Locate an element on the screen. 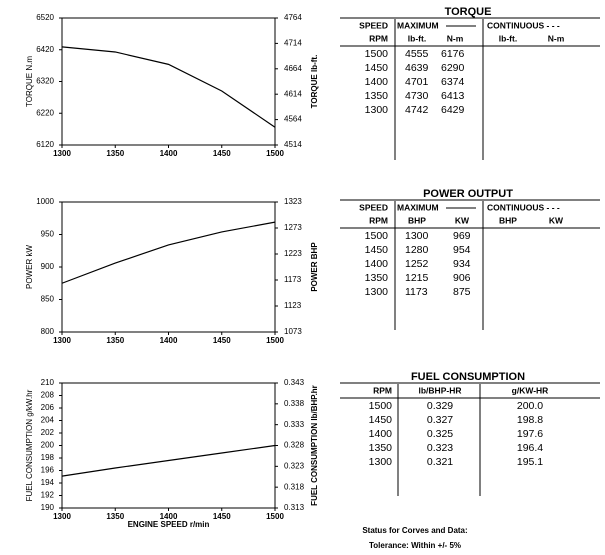 The height and width of the screenshot is (555, 605). y2-tick-label: 4664 is located at coordinates (293, 68).